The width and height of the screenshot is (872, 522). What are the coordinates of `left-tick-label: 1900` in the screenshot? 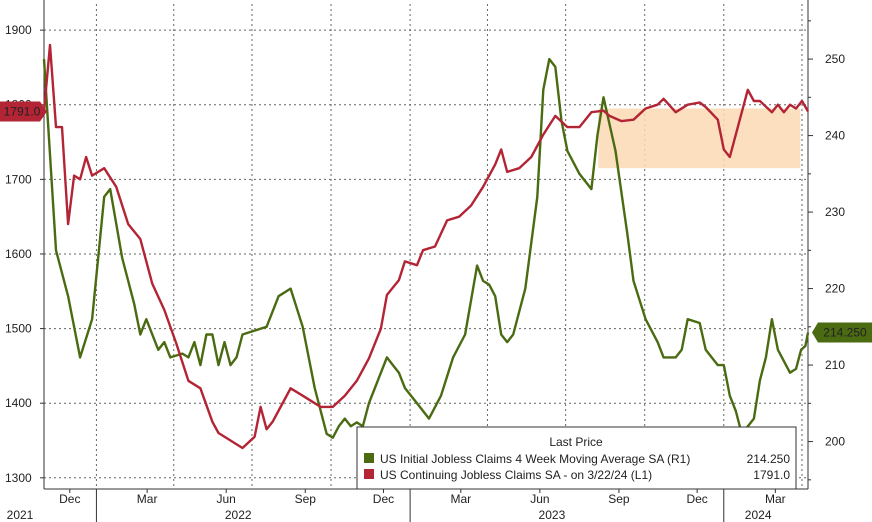 It's located at (18, 30).